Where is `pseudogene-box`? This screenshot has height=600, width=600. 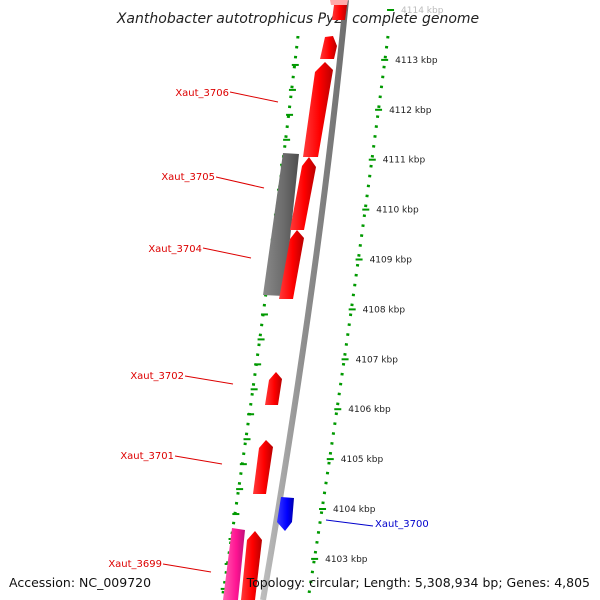
pseudogene-box is located at coordinates (281, 224).